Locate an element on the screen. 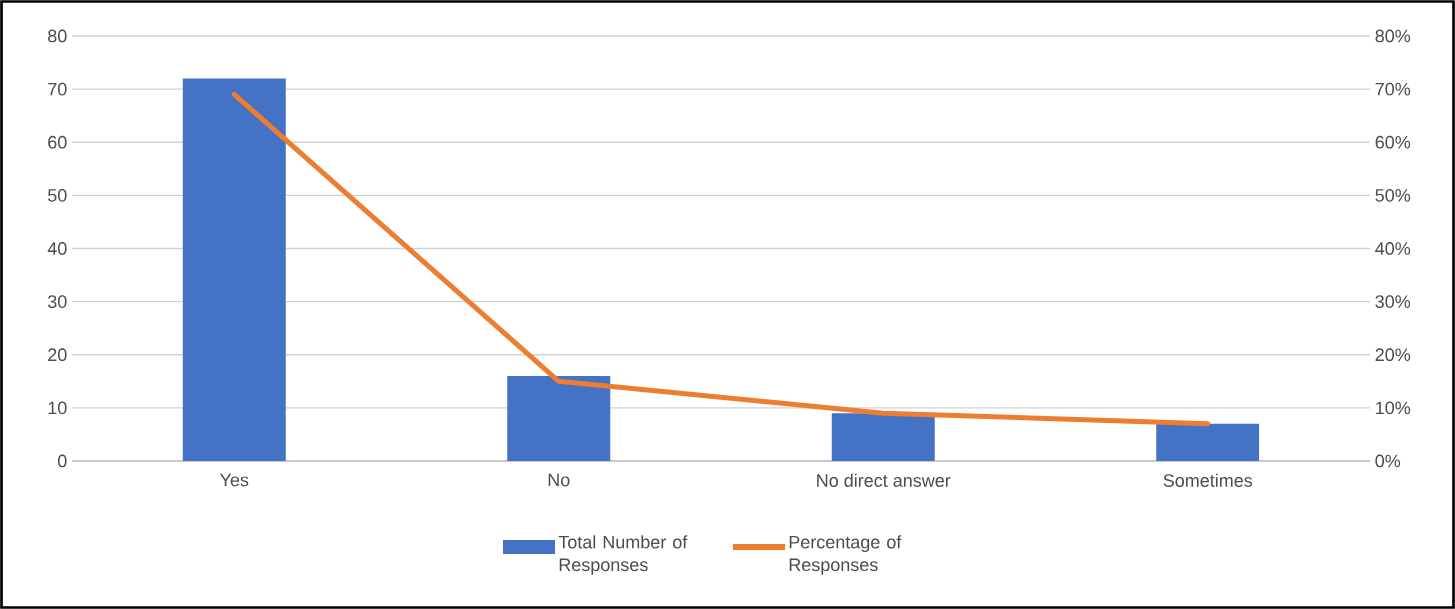 The width and height of the screenshot is (1455, 609). y-tick-label: 20 is located at coordinates (57, 355).